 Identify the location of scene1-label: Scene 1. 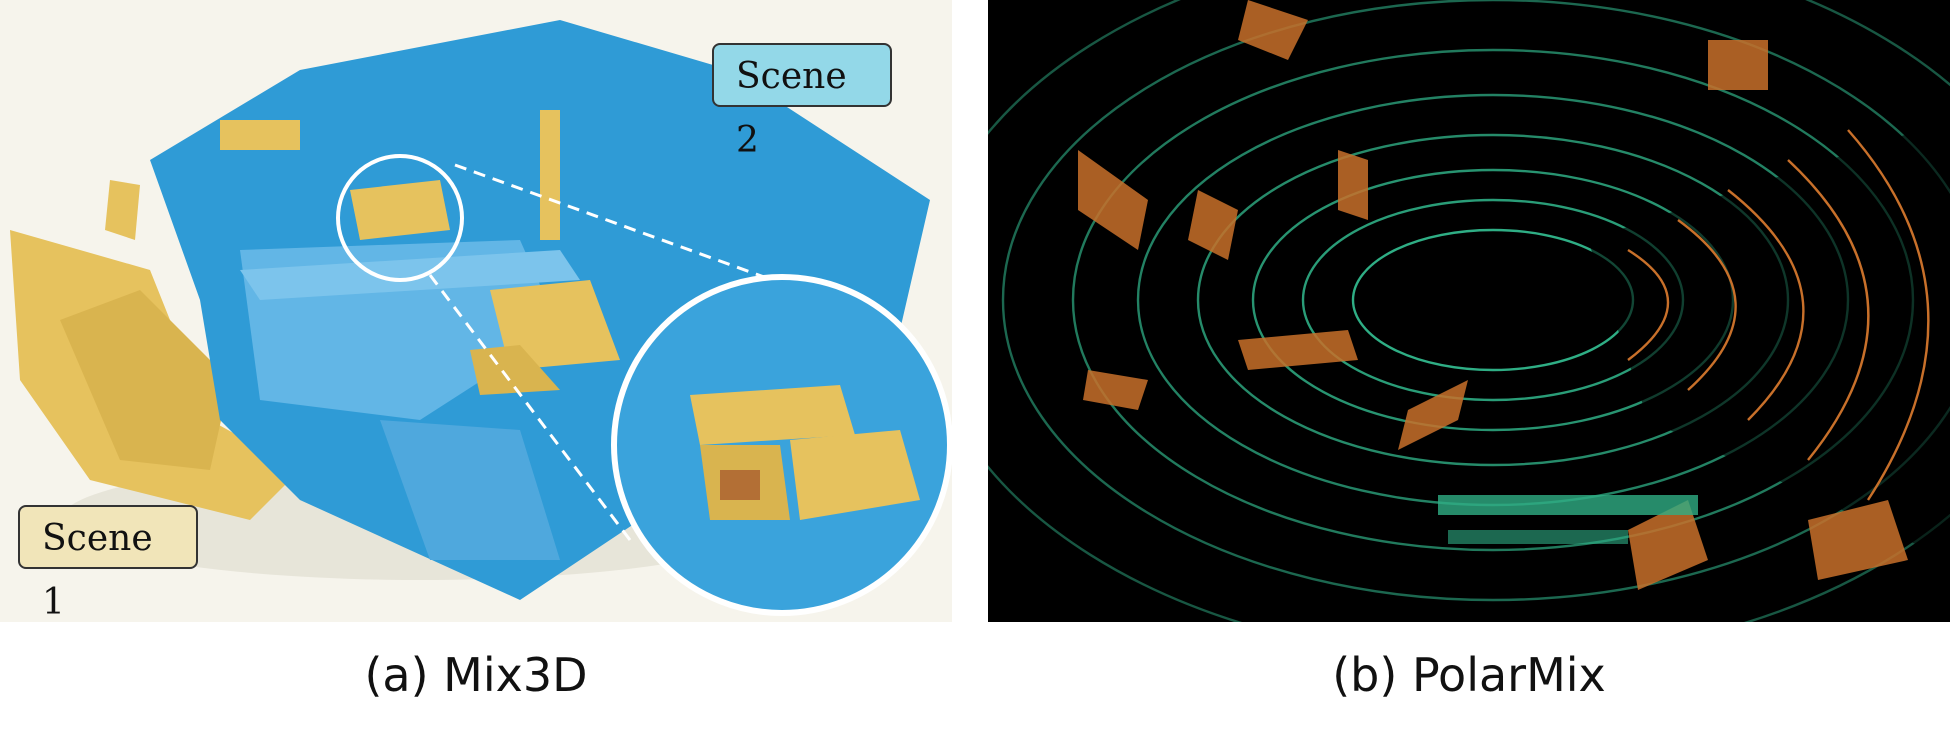
(108, 563).